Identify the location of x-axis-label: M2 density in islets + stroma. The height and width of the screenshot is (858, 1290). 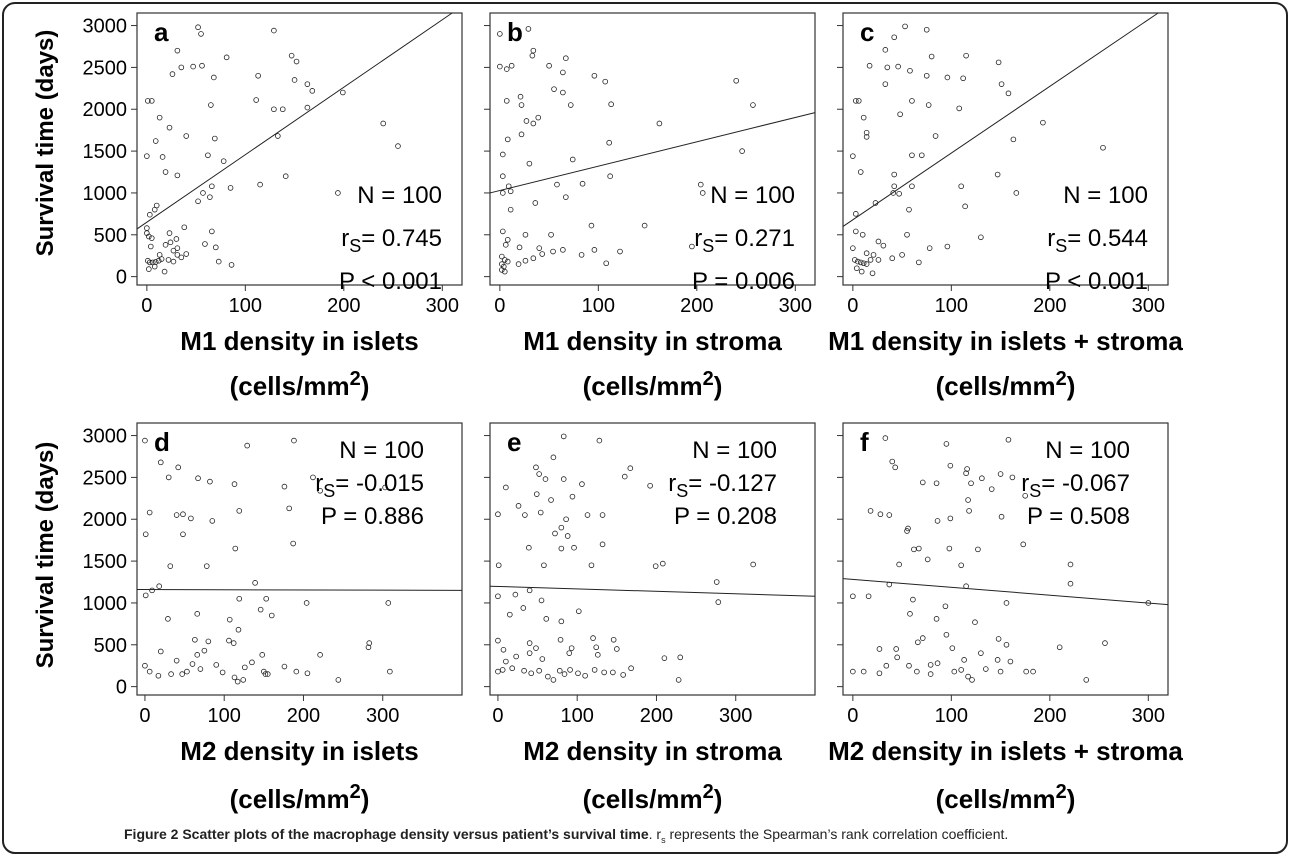
(1005, 751).